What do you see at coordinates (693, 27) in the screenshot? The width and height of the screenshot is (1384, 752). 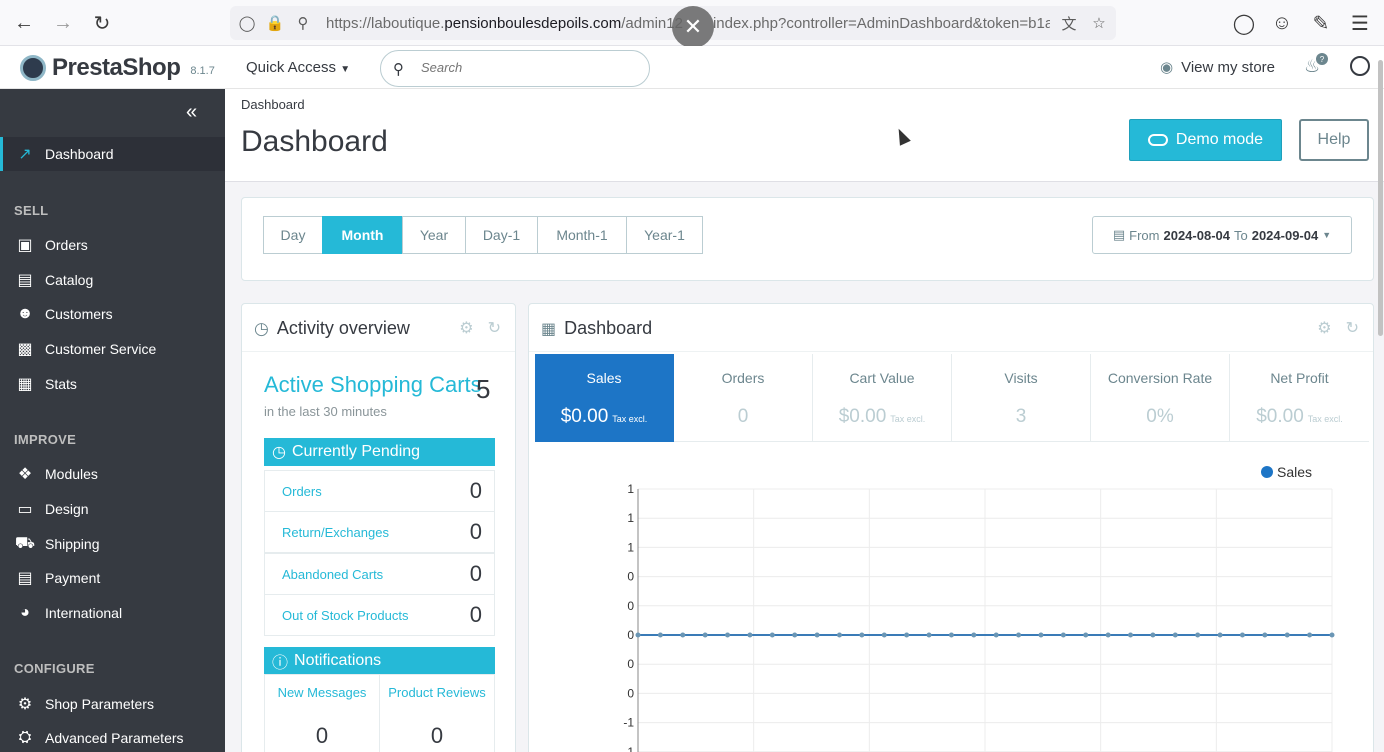 I see `close-icon: ✕` at bounding box center [693, 27].